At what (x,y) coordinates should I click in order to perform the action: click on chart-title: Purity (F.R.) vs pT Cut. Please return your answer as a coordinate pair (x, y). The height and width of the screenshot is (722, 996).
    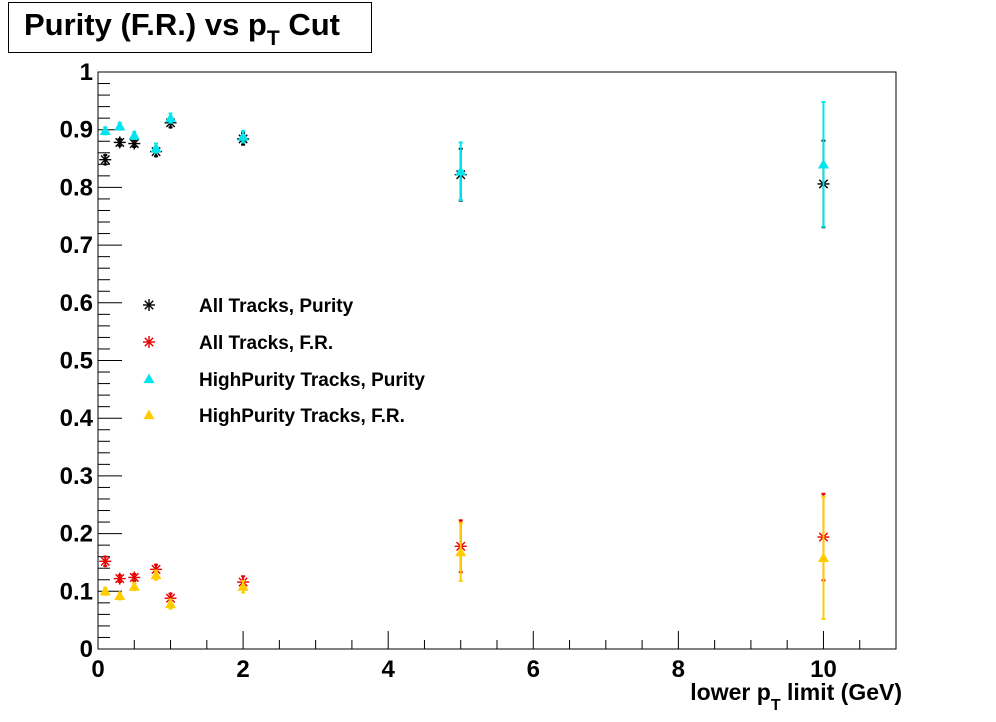
    Looking at the image, I should click on (182, 28).